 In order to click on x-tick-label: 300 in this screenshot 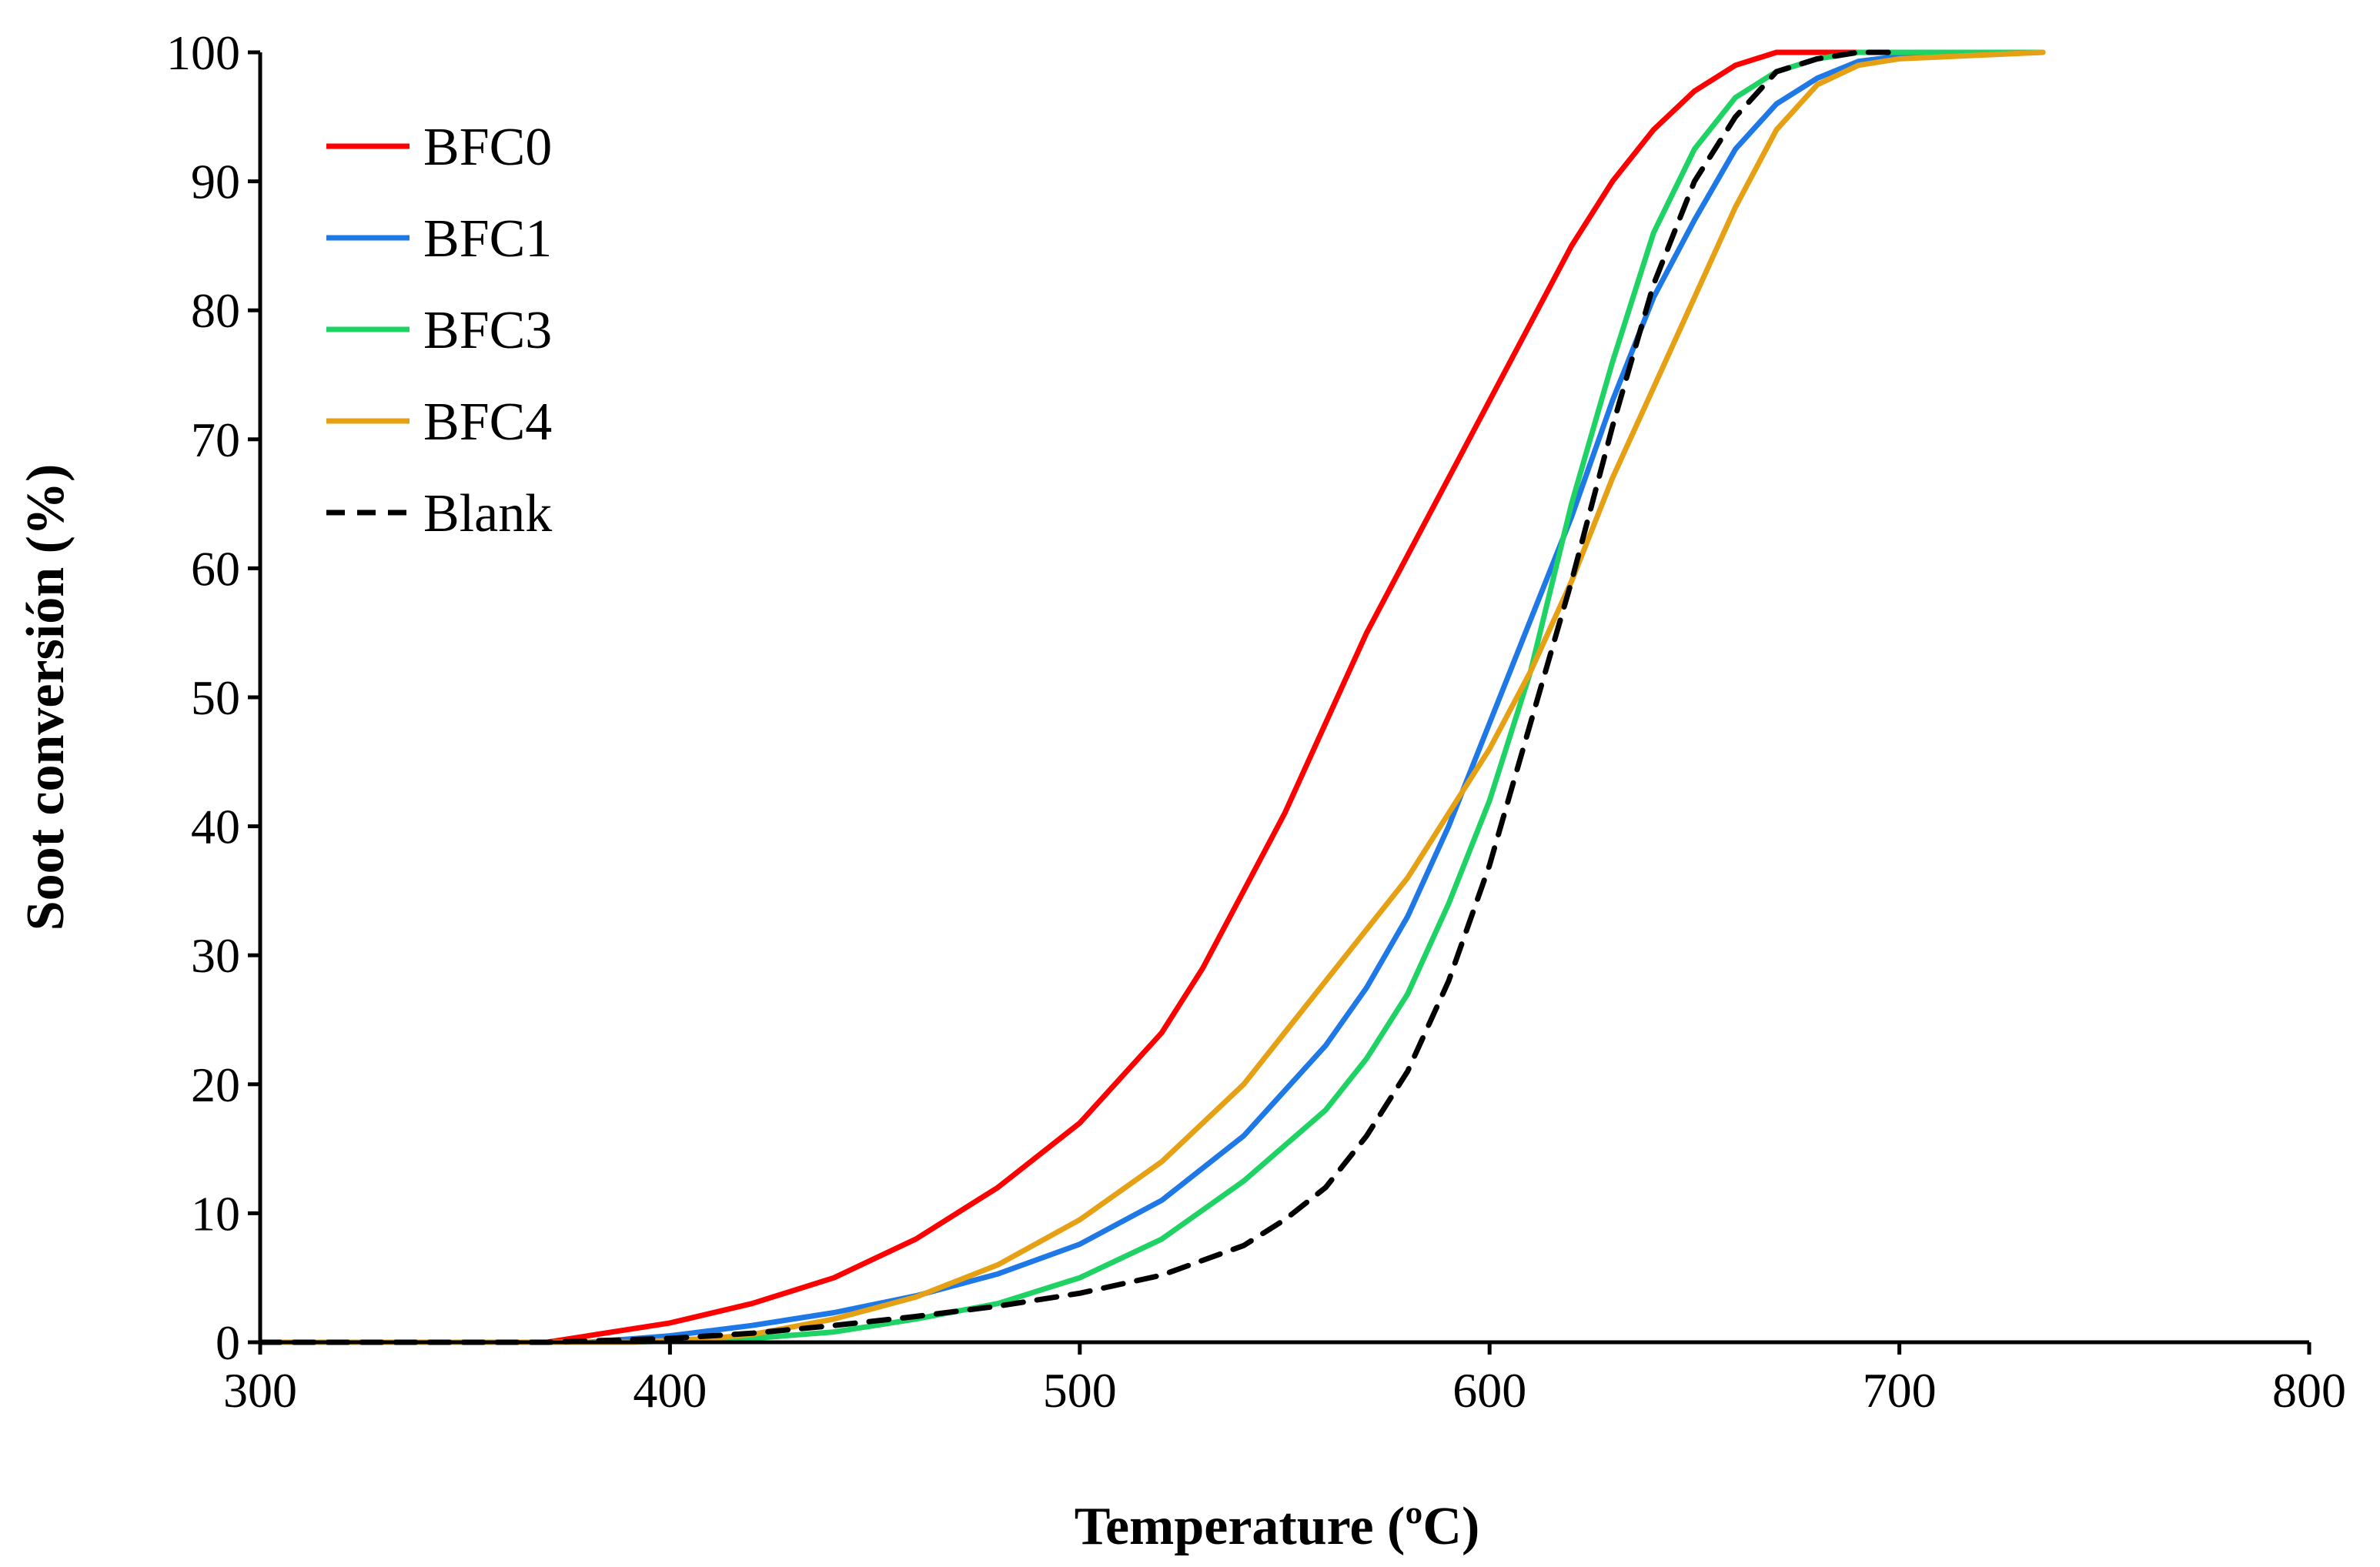, I will do `click(260, 1390)`.